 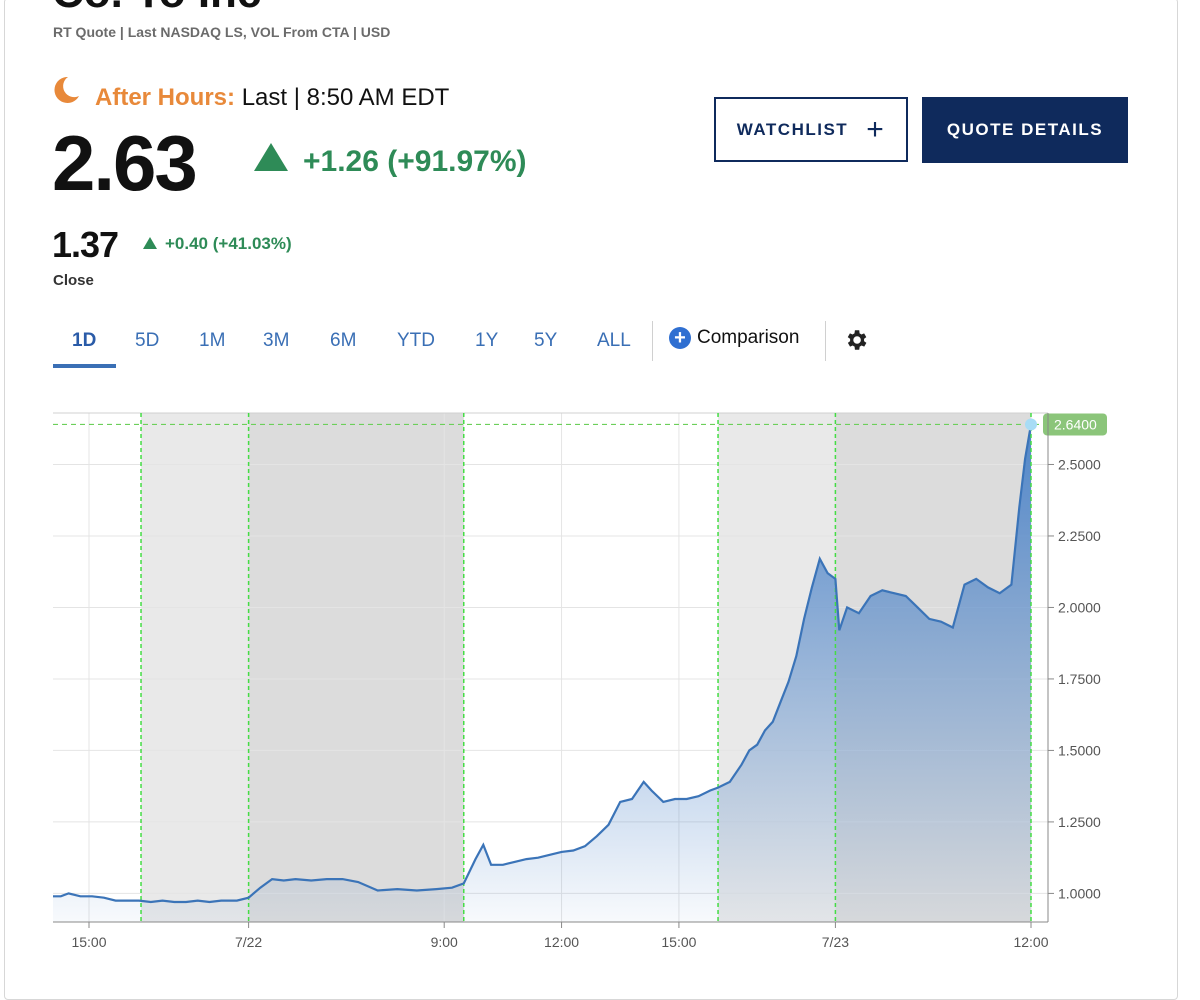 I want to click on close-change: +0.40 (+41.03%), so click(x=228, y=243).